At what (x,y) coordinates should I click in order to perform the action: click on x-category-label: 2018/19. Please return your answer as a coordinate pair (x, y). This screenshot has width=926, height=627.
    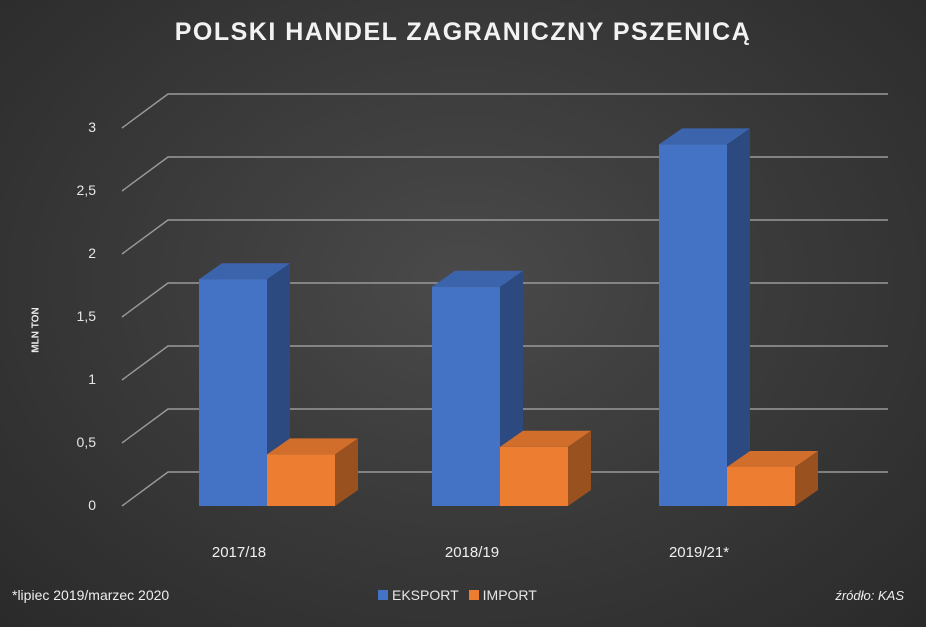
    Looking at the image, I should click on (472, 552).